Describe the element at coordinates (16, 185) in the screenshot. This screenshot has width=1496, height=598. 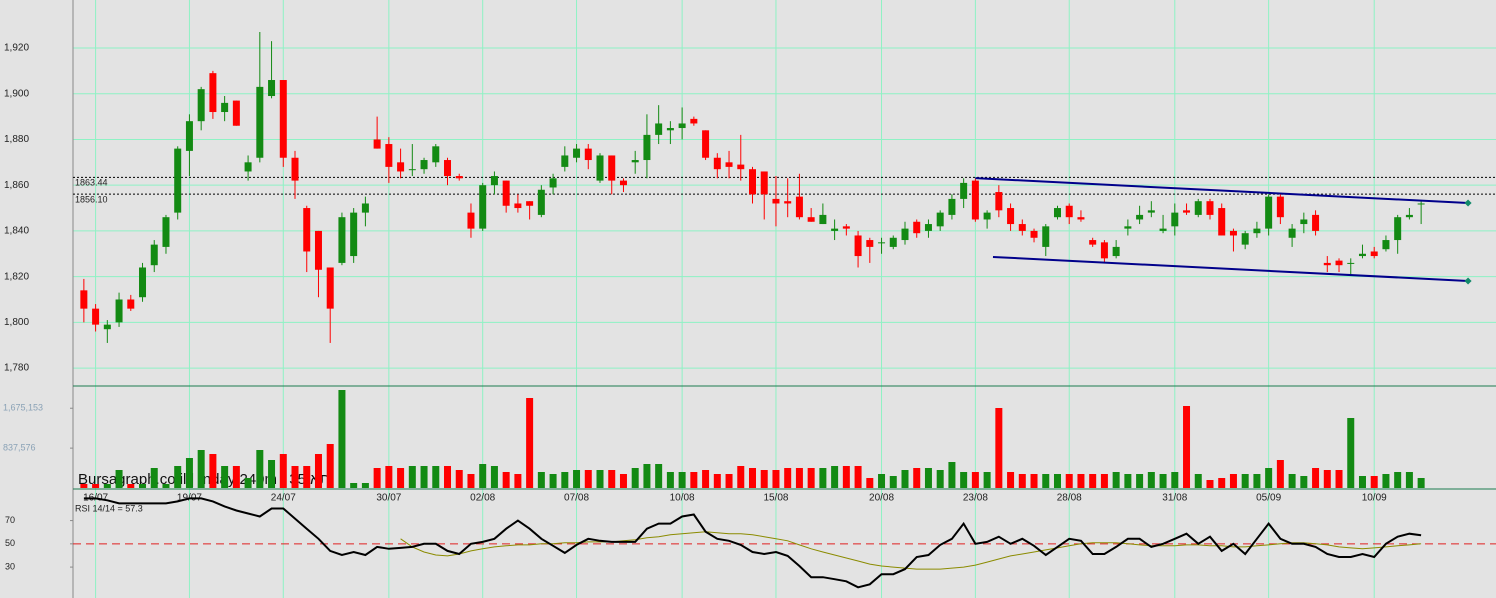
I see `y-tick-label: 1,860` at that location.